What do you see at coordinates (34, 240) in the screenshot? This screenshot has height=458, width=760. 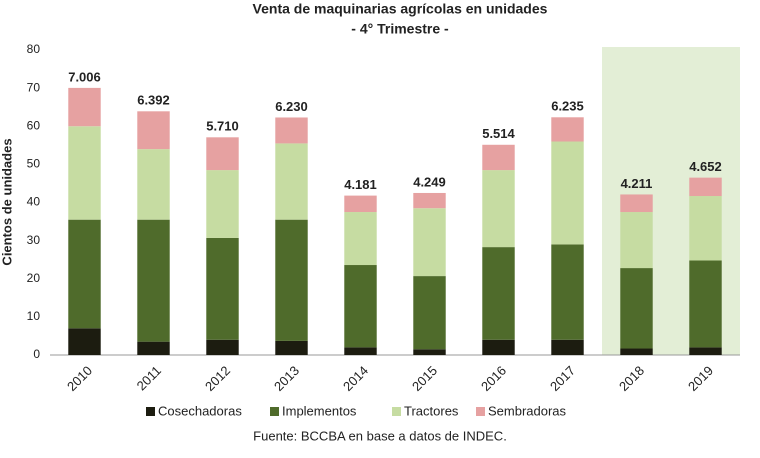 I see `y-tick-label: 30` at bounding box center [34, 240].